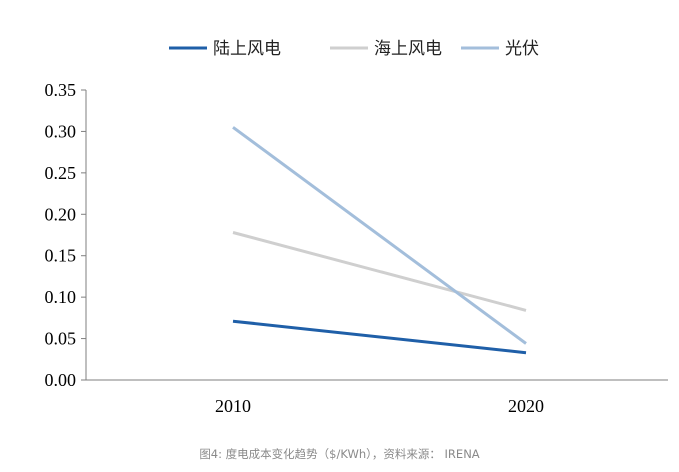 Image resolution: width=679 pixels, height=472 pixels. I want to click on legend: 陆上风电 海上风电 光伏, so click(354, 49).